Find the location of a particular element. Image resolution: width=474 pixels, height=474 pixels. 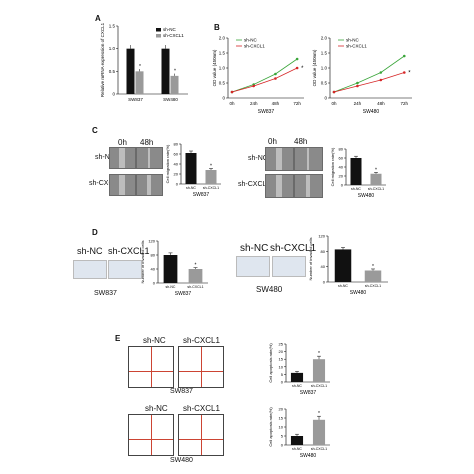

e-top-col-sh-nc: sh-NC is located at coordinates (154, 340).